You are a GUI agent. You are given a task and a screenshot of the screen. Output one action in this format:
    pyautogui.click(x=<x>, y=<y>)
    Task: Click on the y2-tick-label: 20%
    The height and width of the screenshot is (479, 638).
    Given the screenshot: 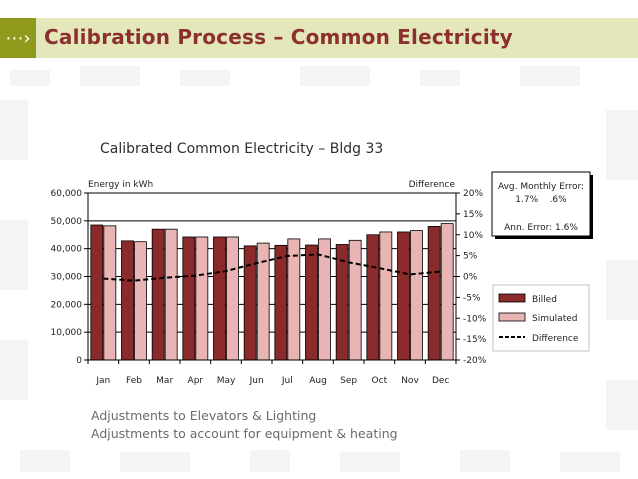 What is the action you would take?
    pyautogui.click(x=473, y=194)
    